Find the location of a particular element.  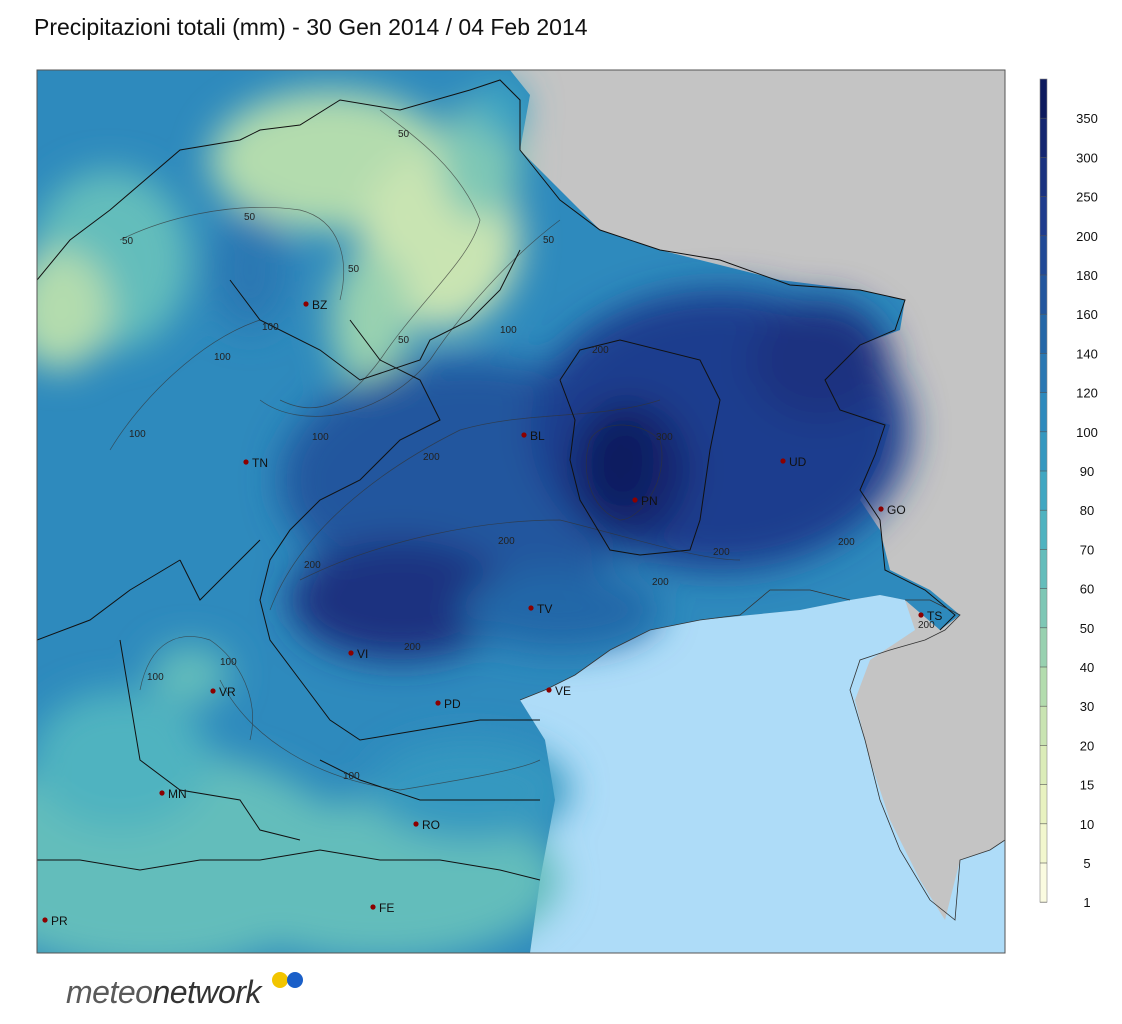

city-vi: VI is located at coordinates (358, 654).